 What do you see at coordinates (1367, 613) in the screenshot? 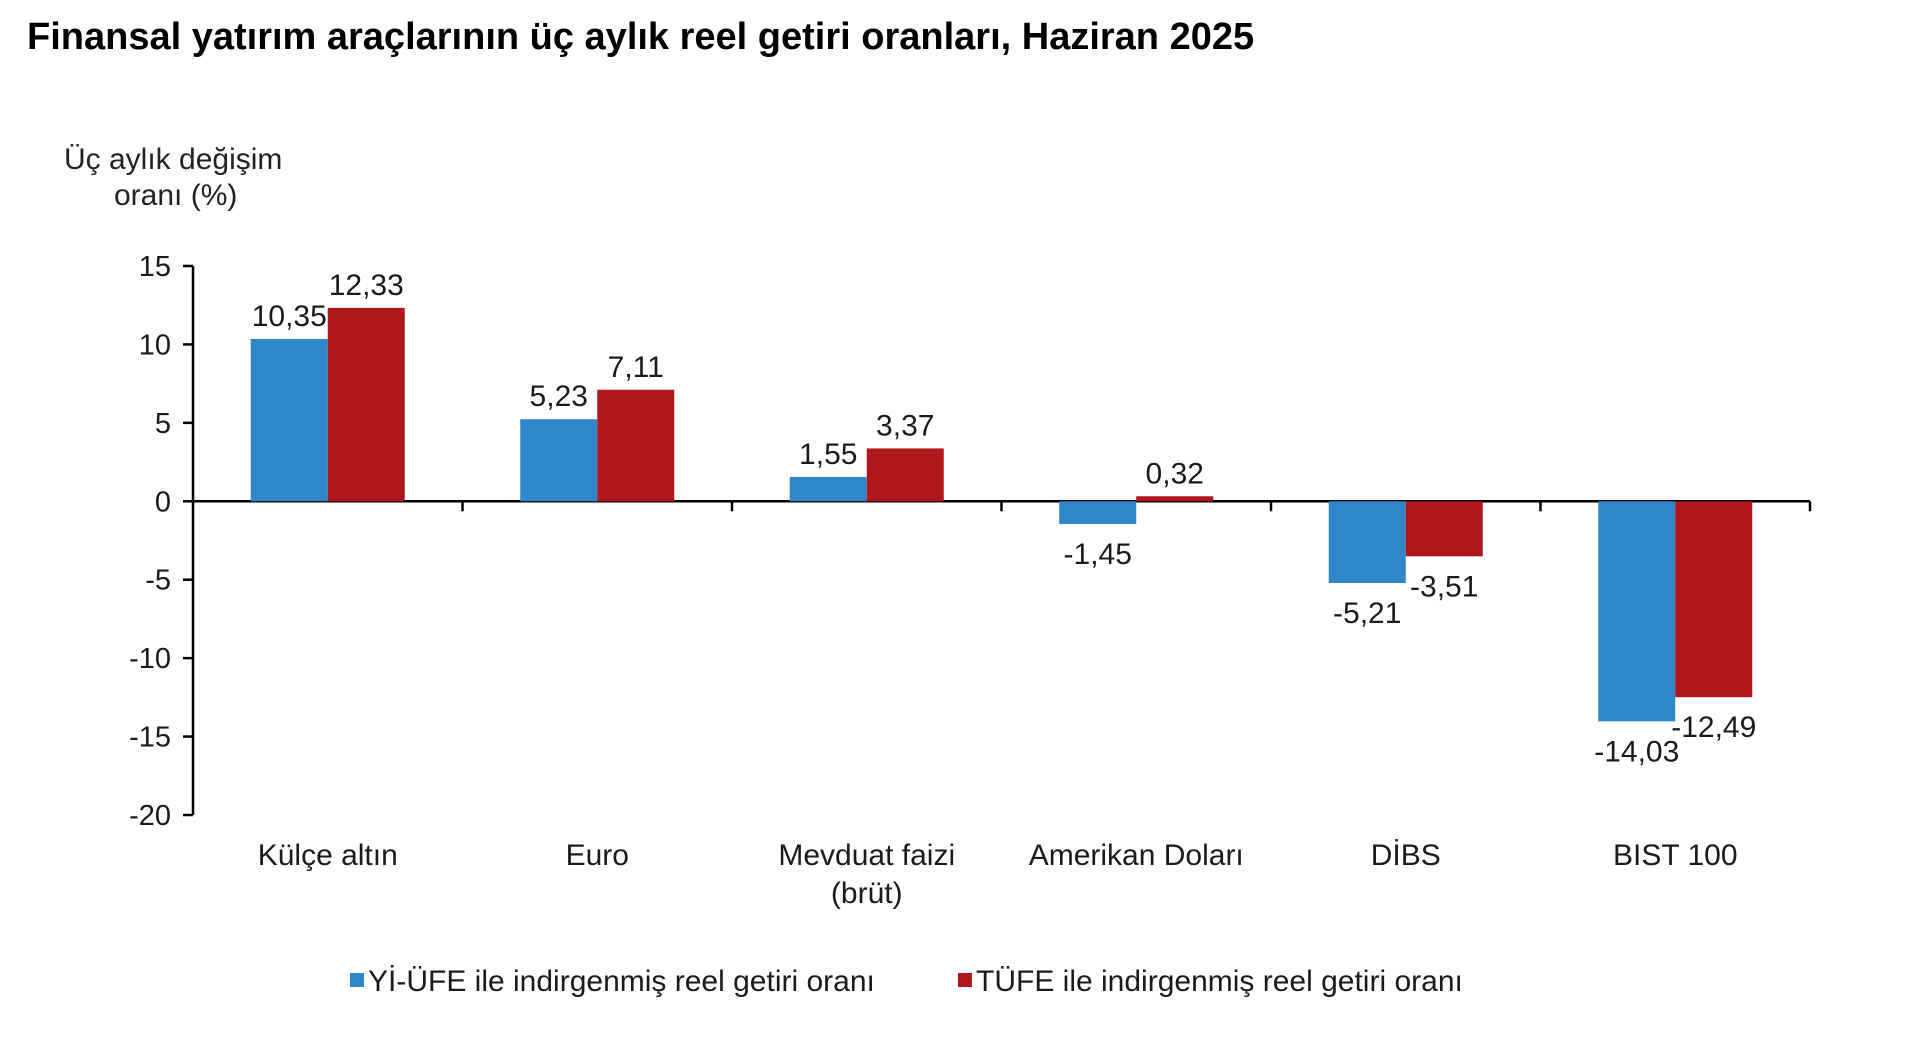
I see `data-label-series-1: -5,21` at bounding box center [1367, 613].